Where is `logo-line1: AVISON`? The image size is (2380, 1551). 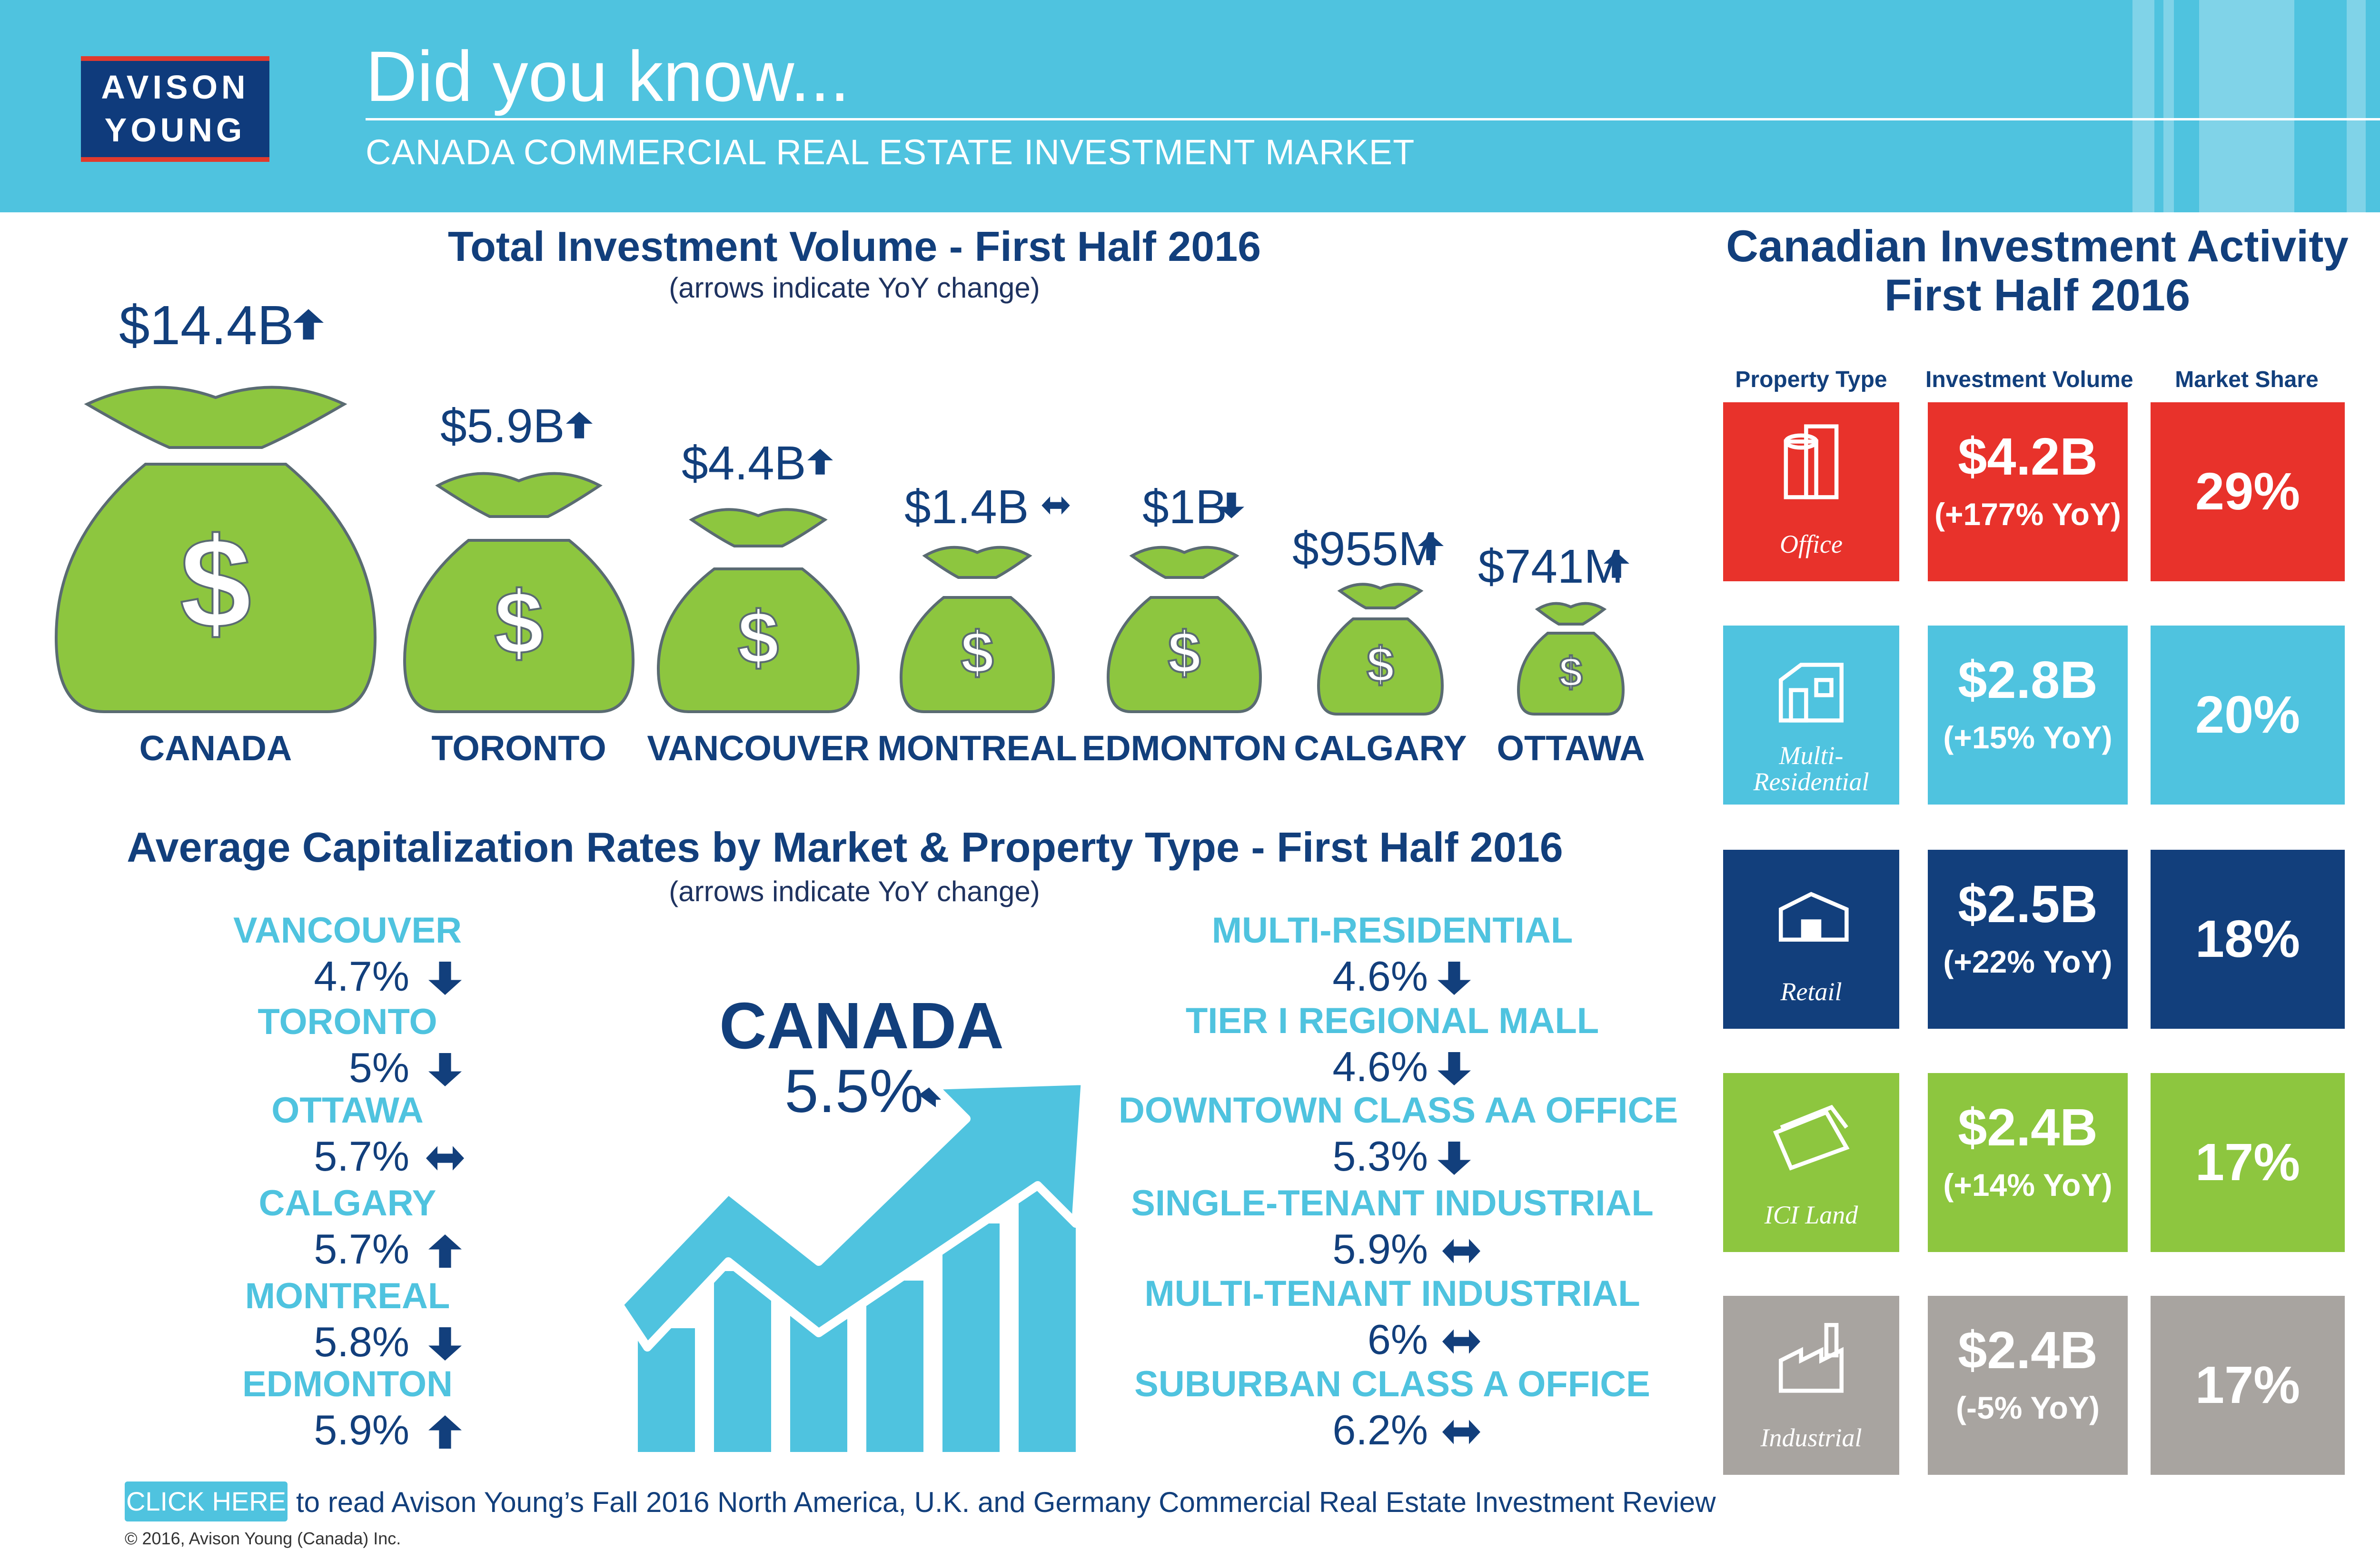
logo-line1: AVISON is located at coordinates (175, 87).